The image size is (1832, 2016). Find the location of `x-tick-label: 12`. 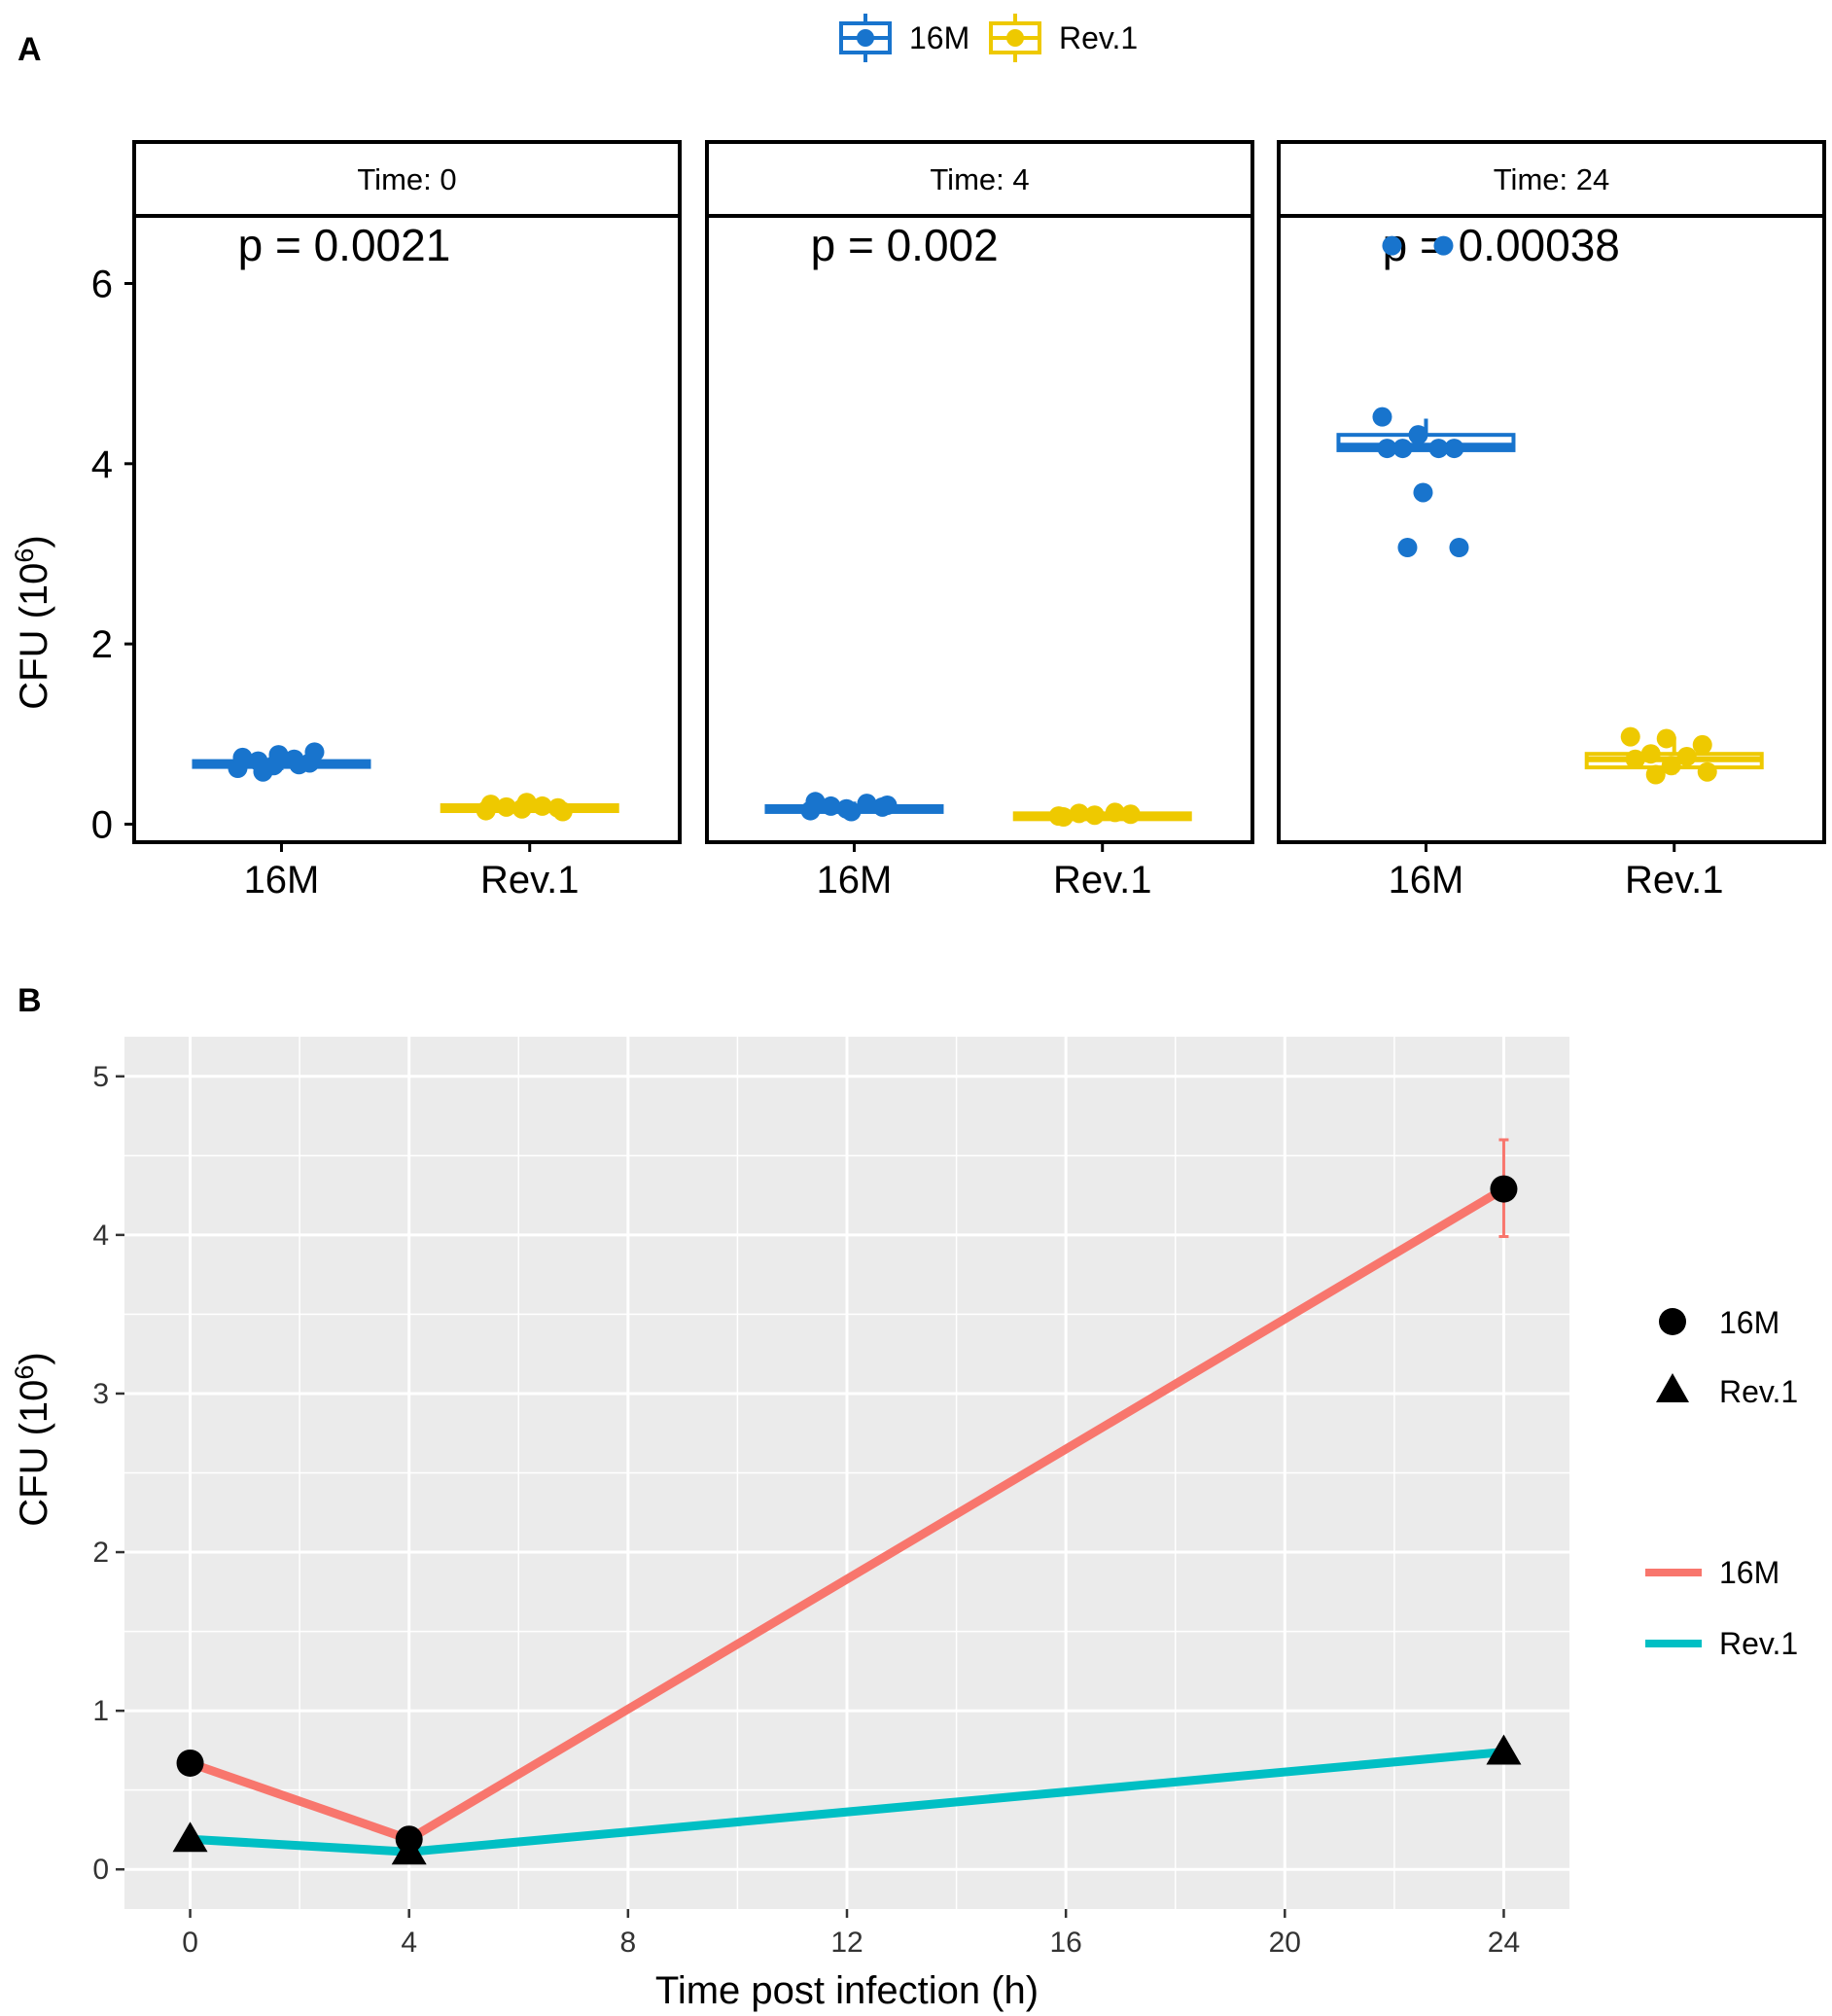

x-tick-label: 12 is located at coordinates (846, 1943).